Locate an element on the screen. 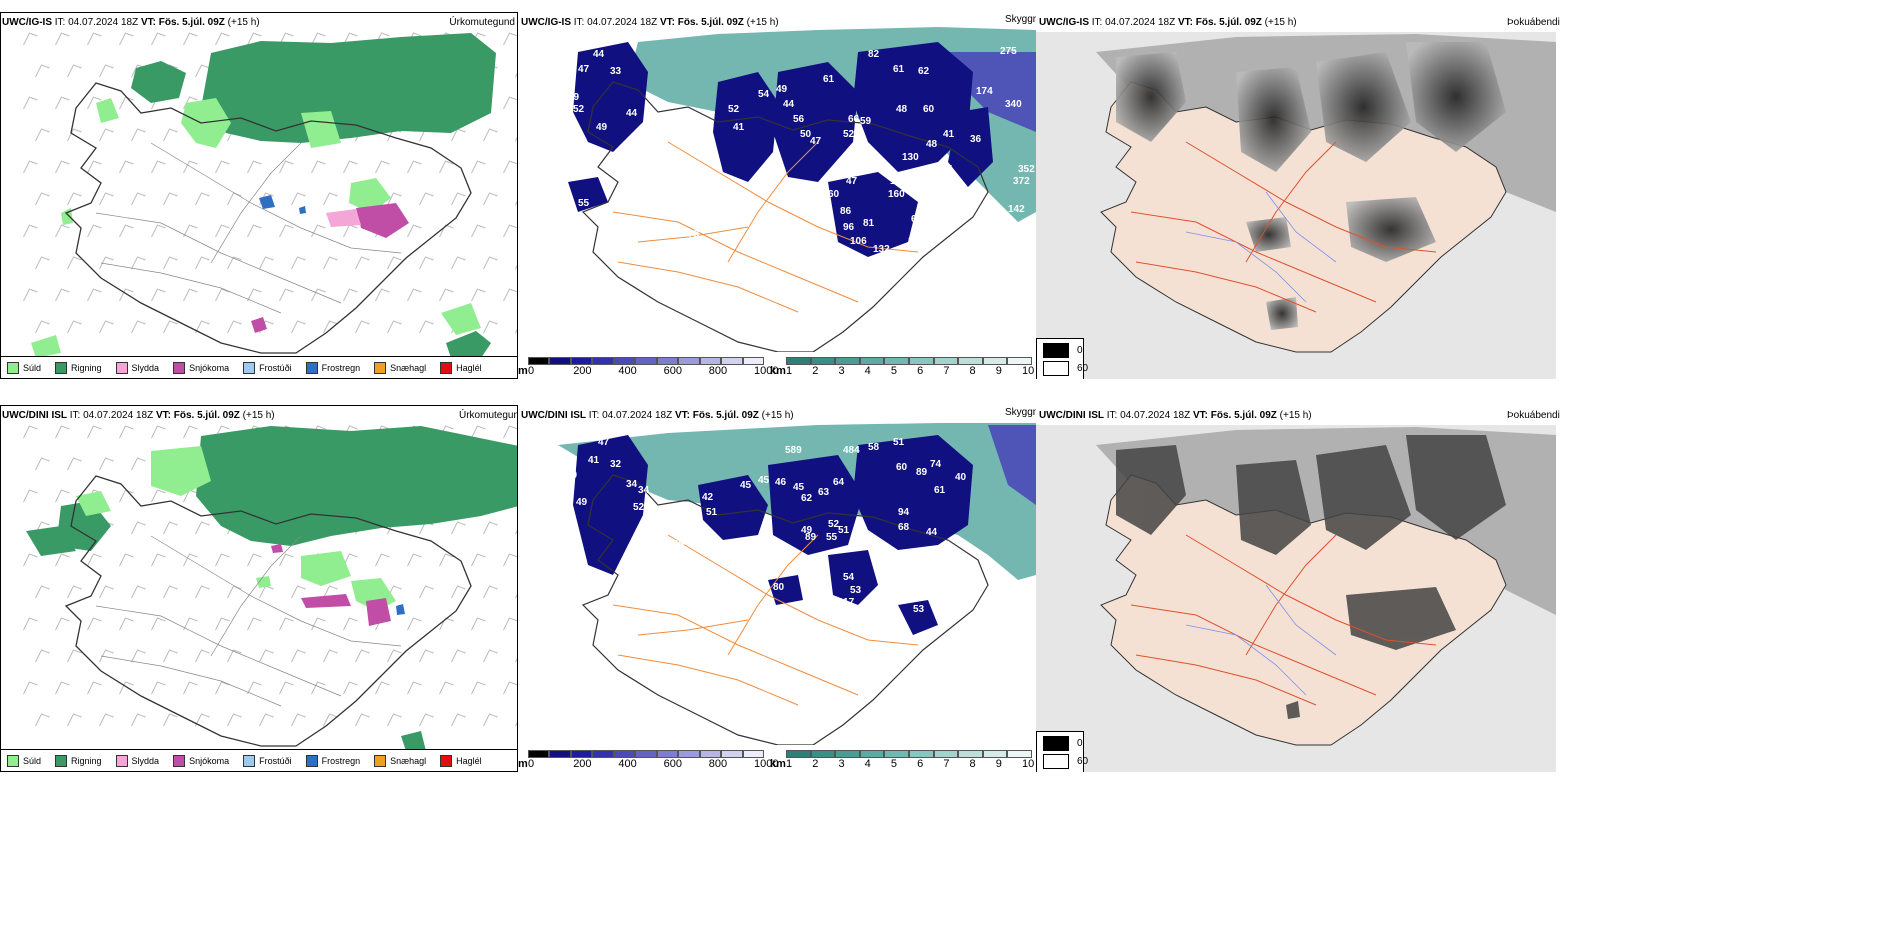  ceiling-value-label: 48 is located at coordinates (932, 144).